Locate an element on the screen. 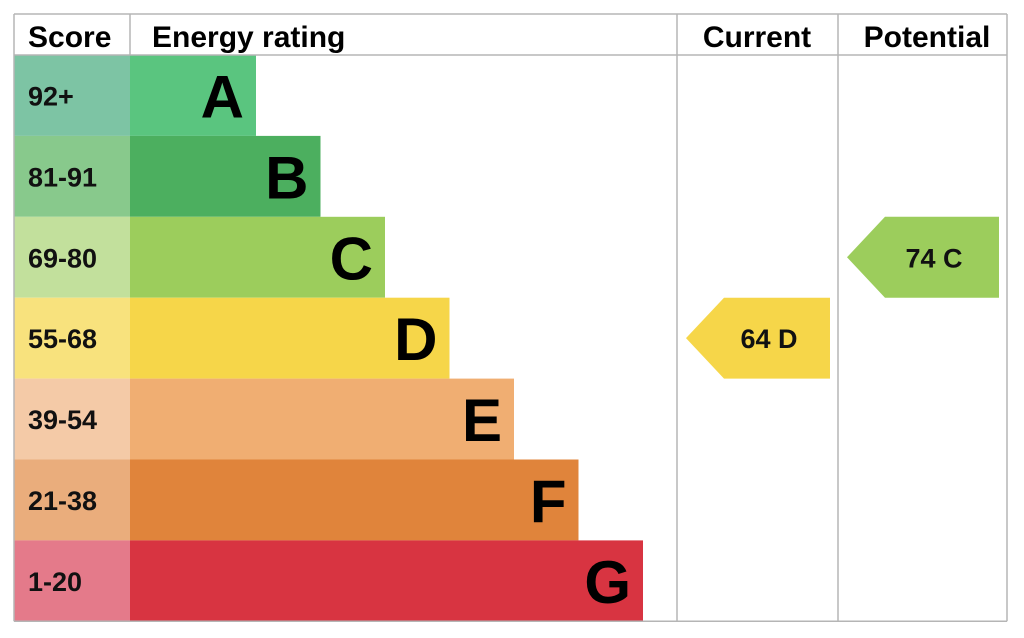  band-bar-g is located at coordinates (386, 581).